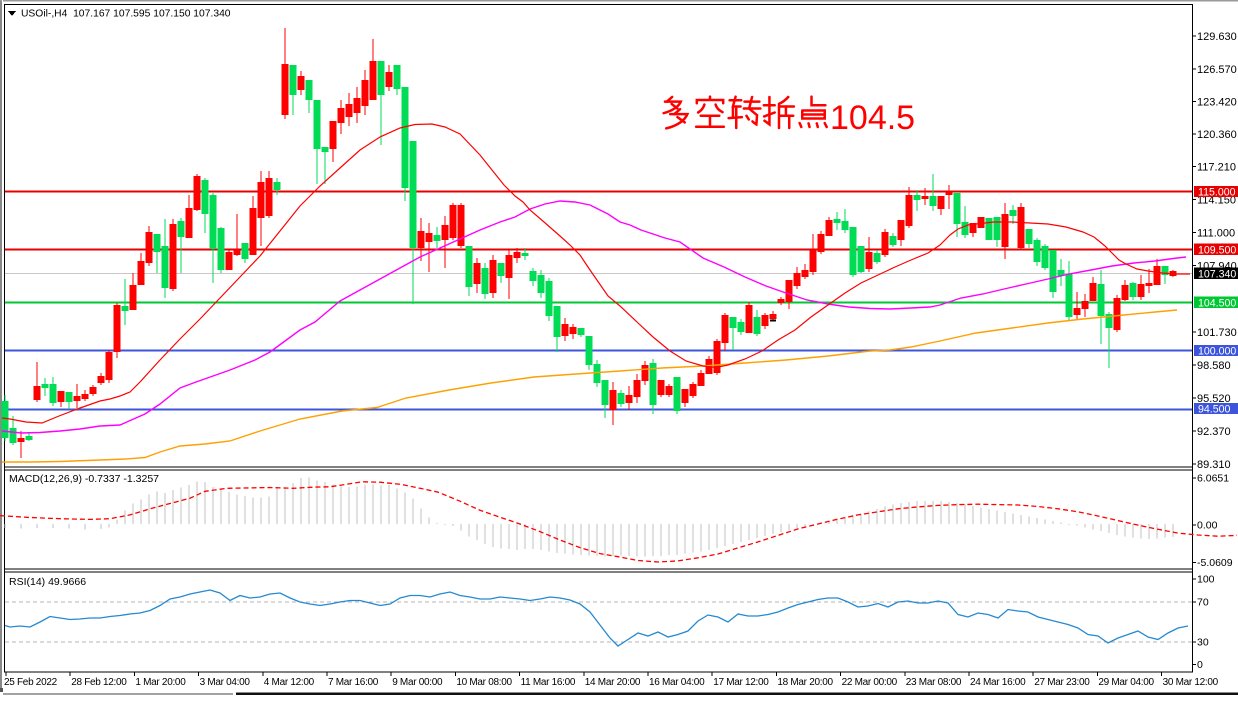  Describe the element at coordinates (31, 682) in the screenshot. I see `svg-text: 25 Feb 2022` at that location.